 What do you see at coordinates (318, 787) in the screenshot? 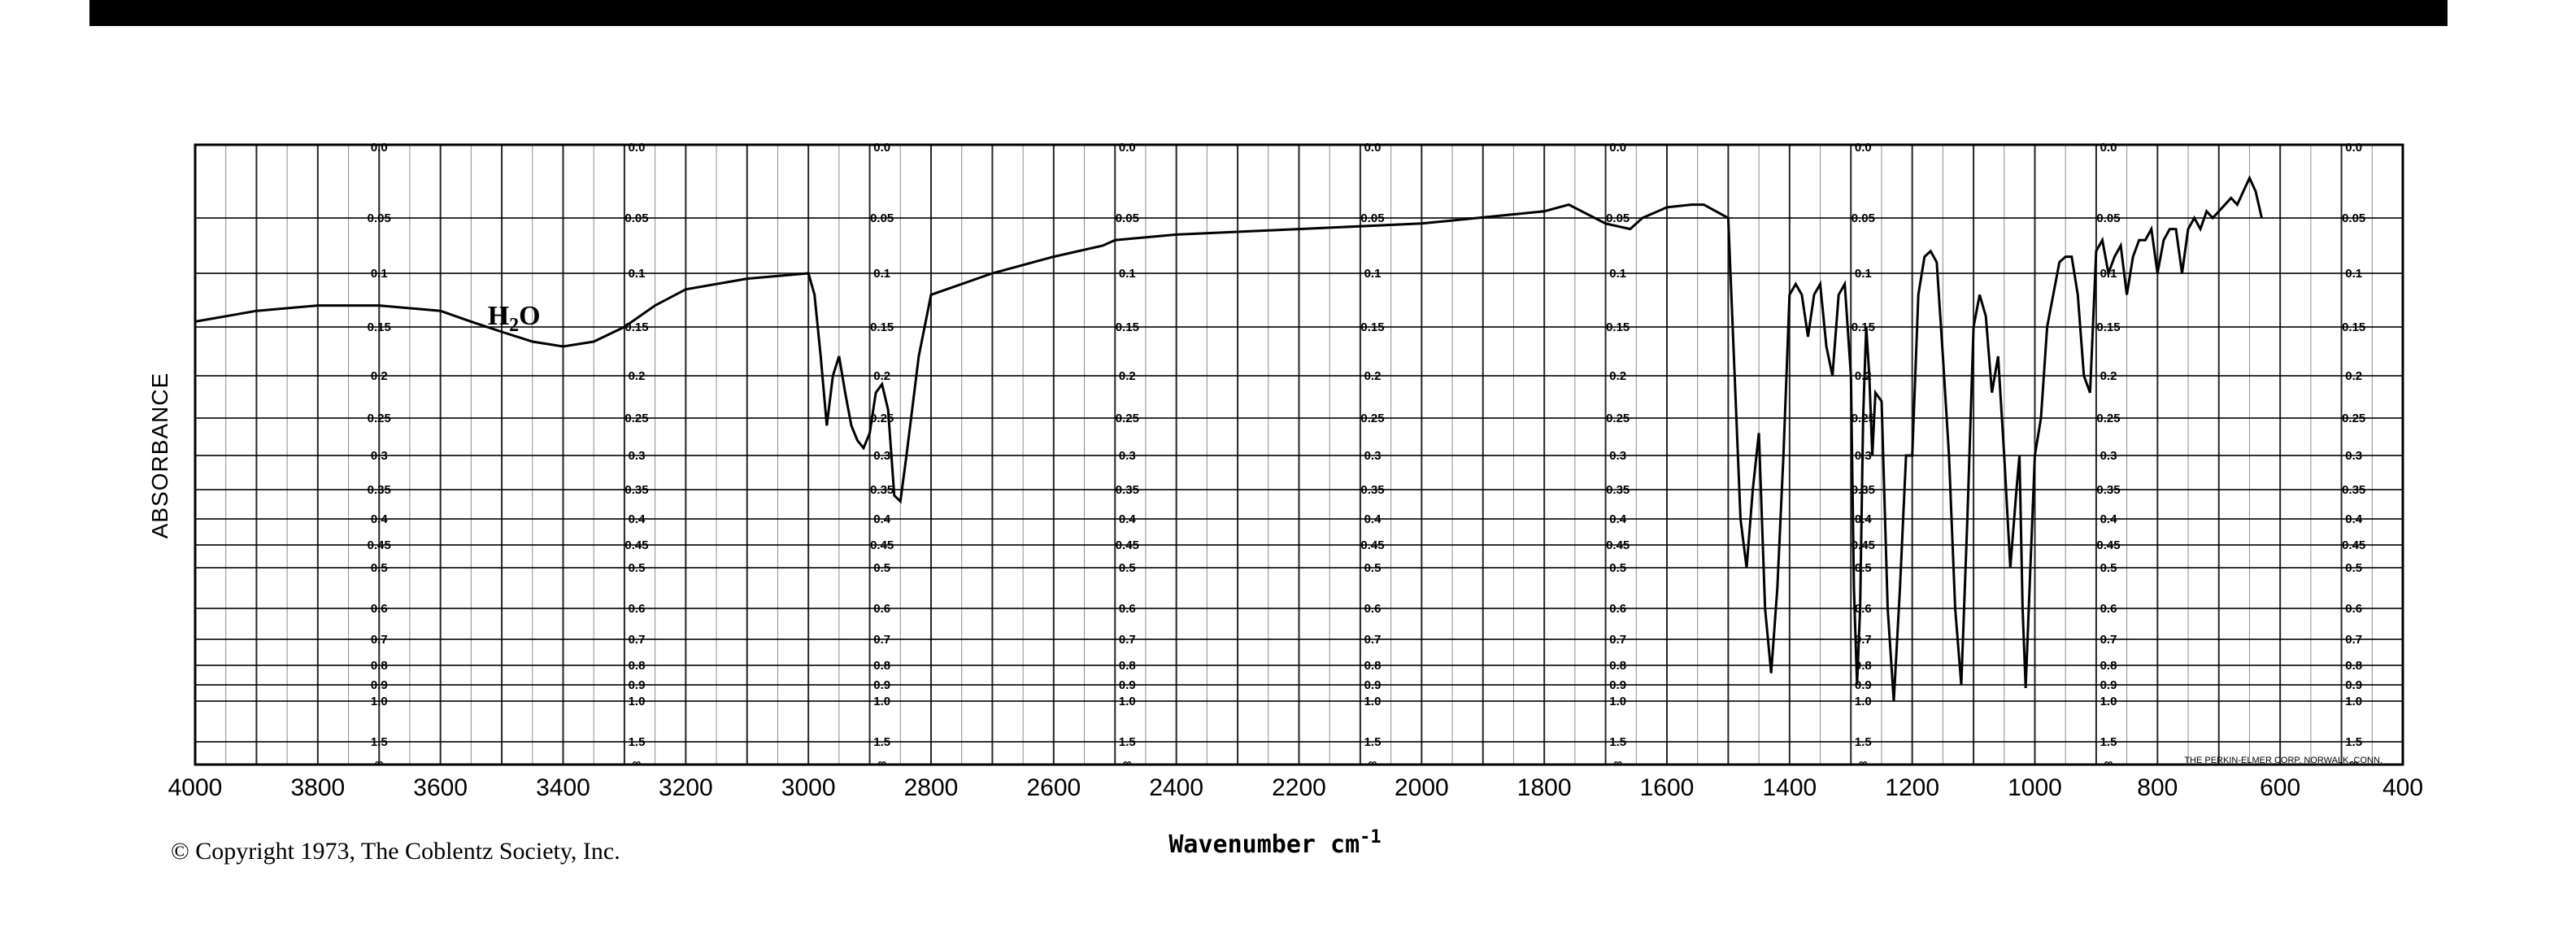
I see `x-tick-label: 3800` at bounding box center [318, 787].